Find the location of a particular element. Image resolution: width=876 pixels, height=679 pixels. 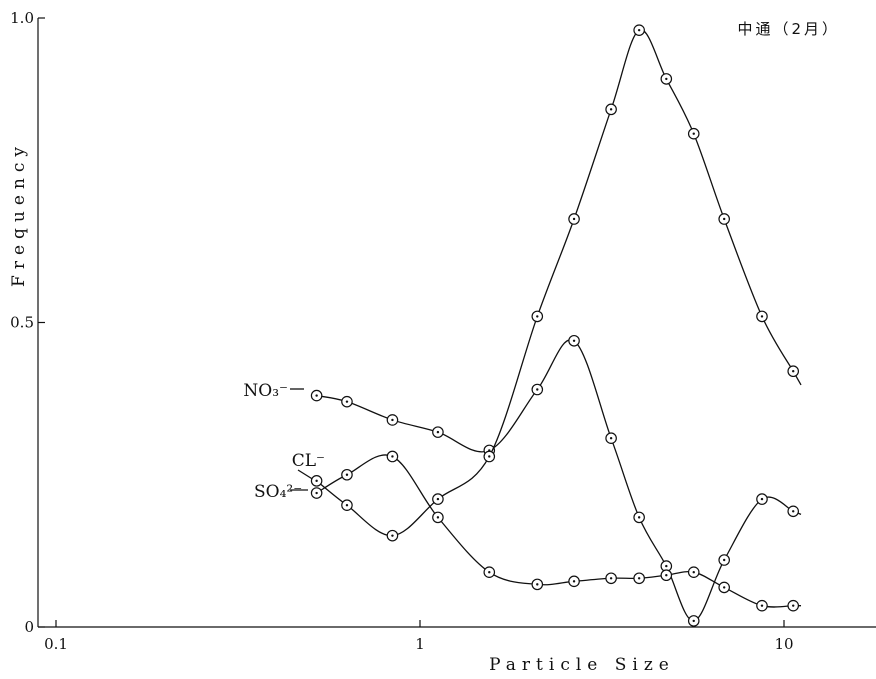

y-tick-label-1: 0.5 is located at coordinates (22, 323).